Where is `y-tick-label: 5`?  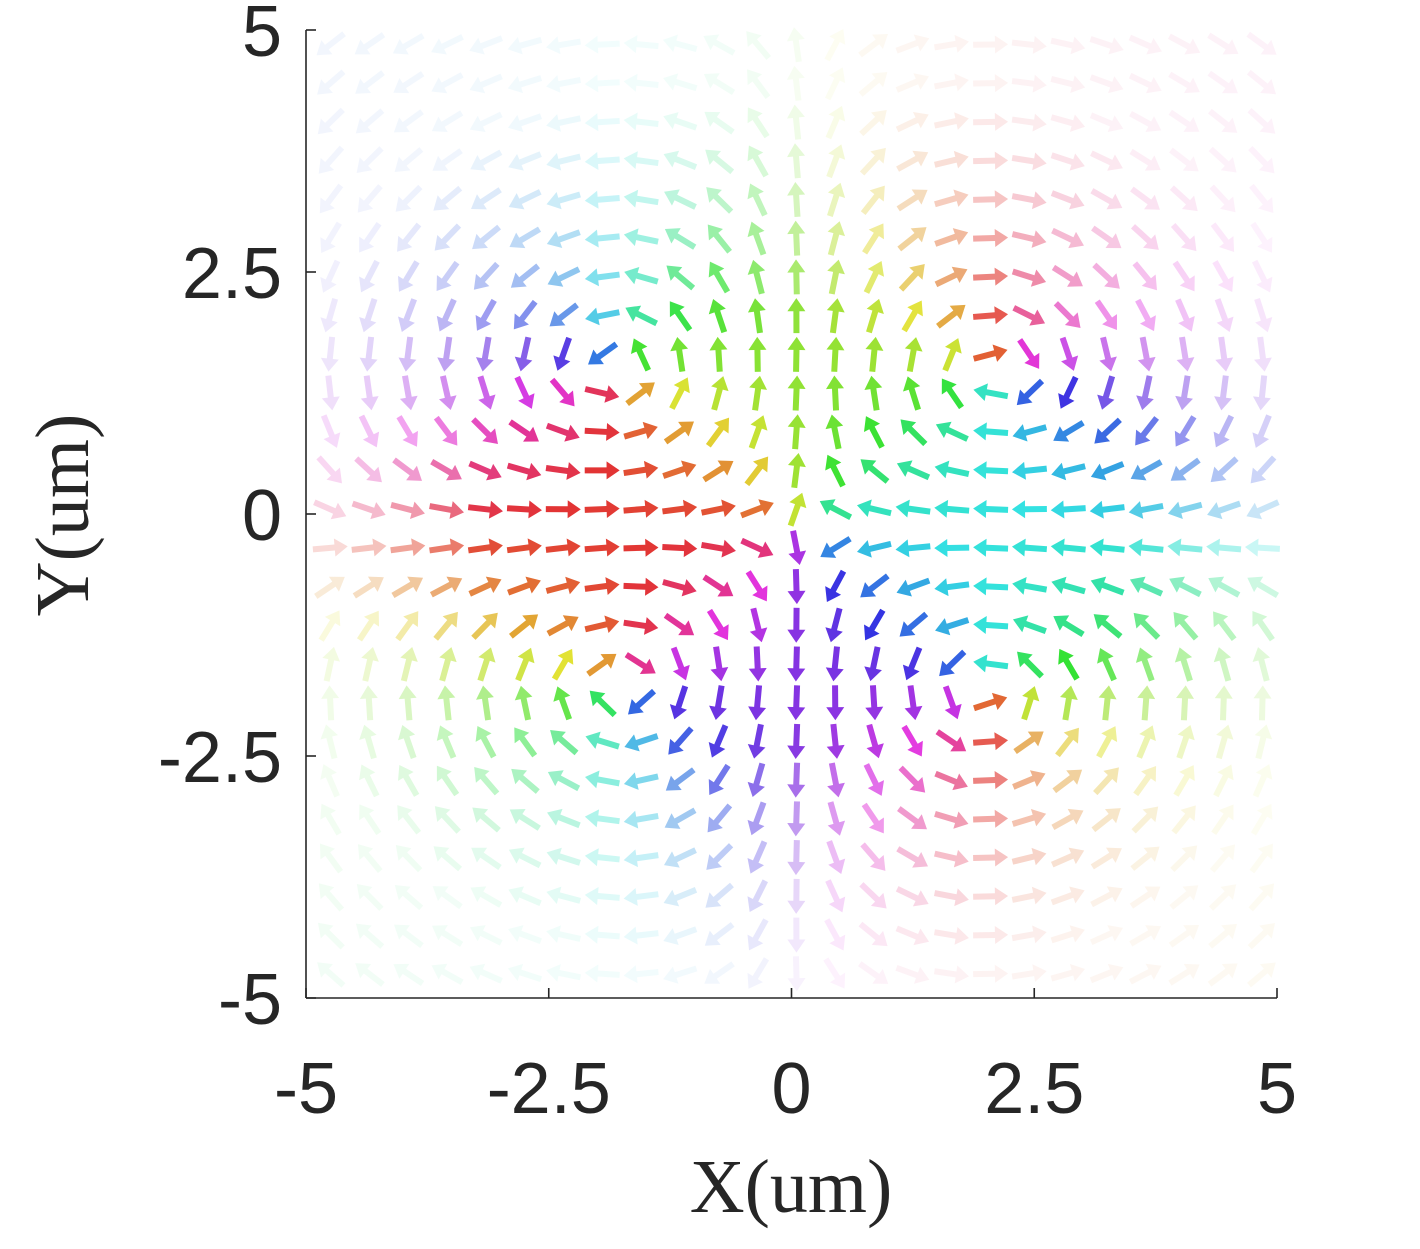 y-tick-label: 5 is located at coordinates (262, 36).